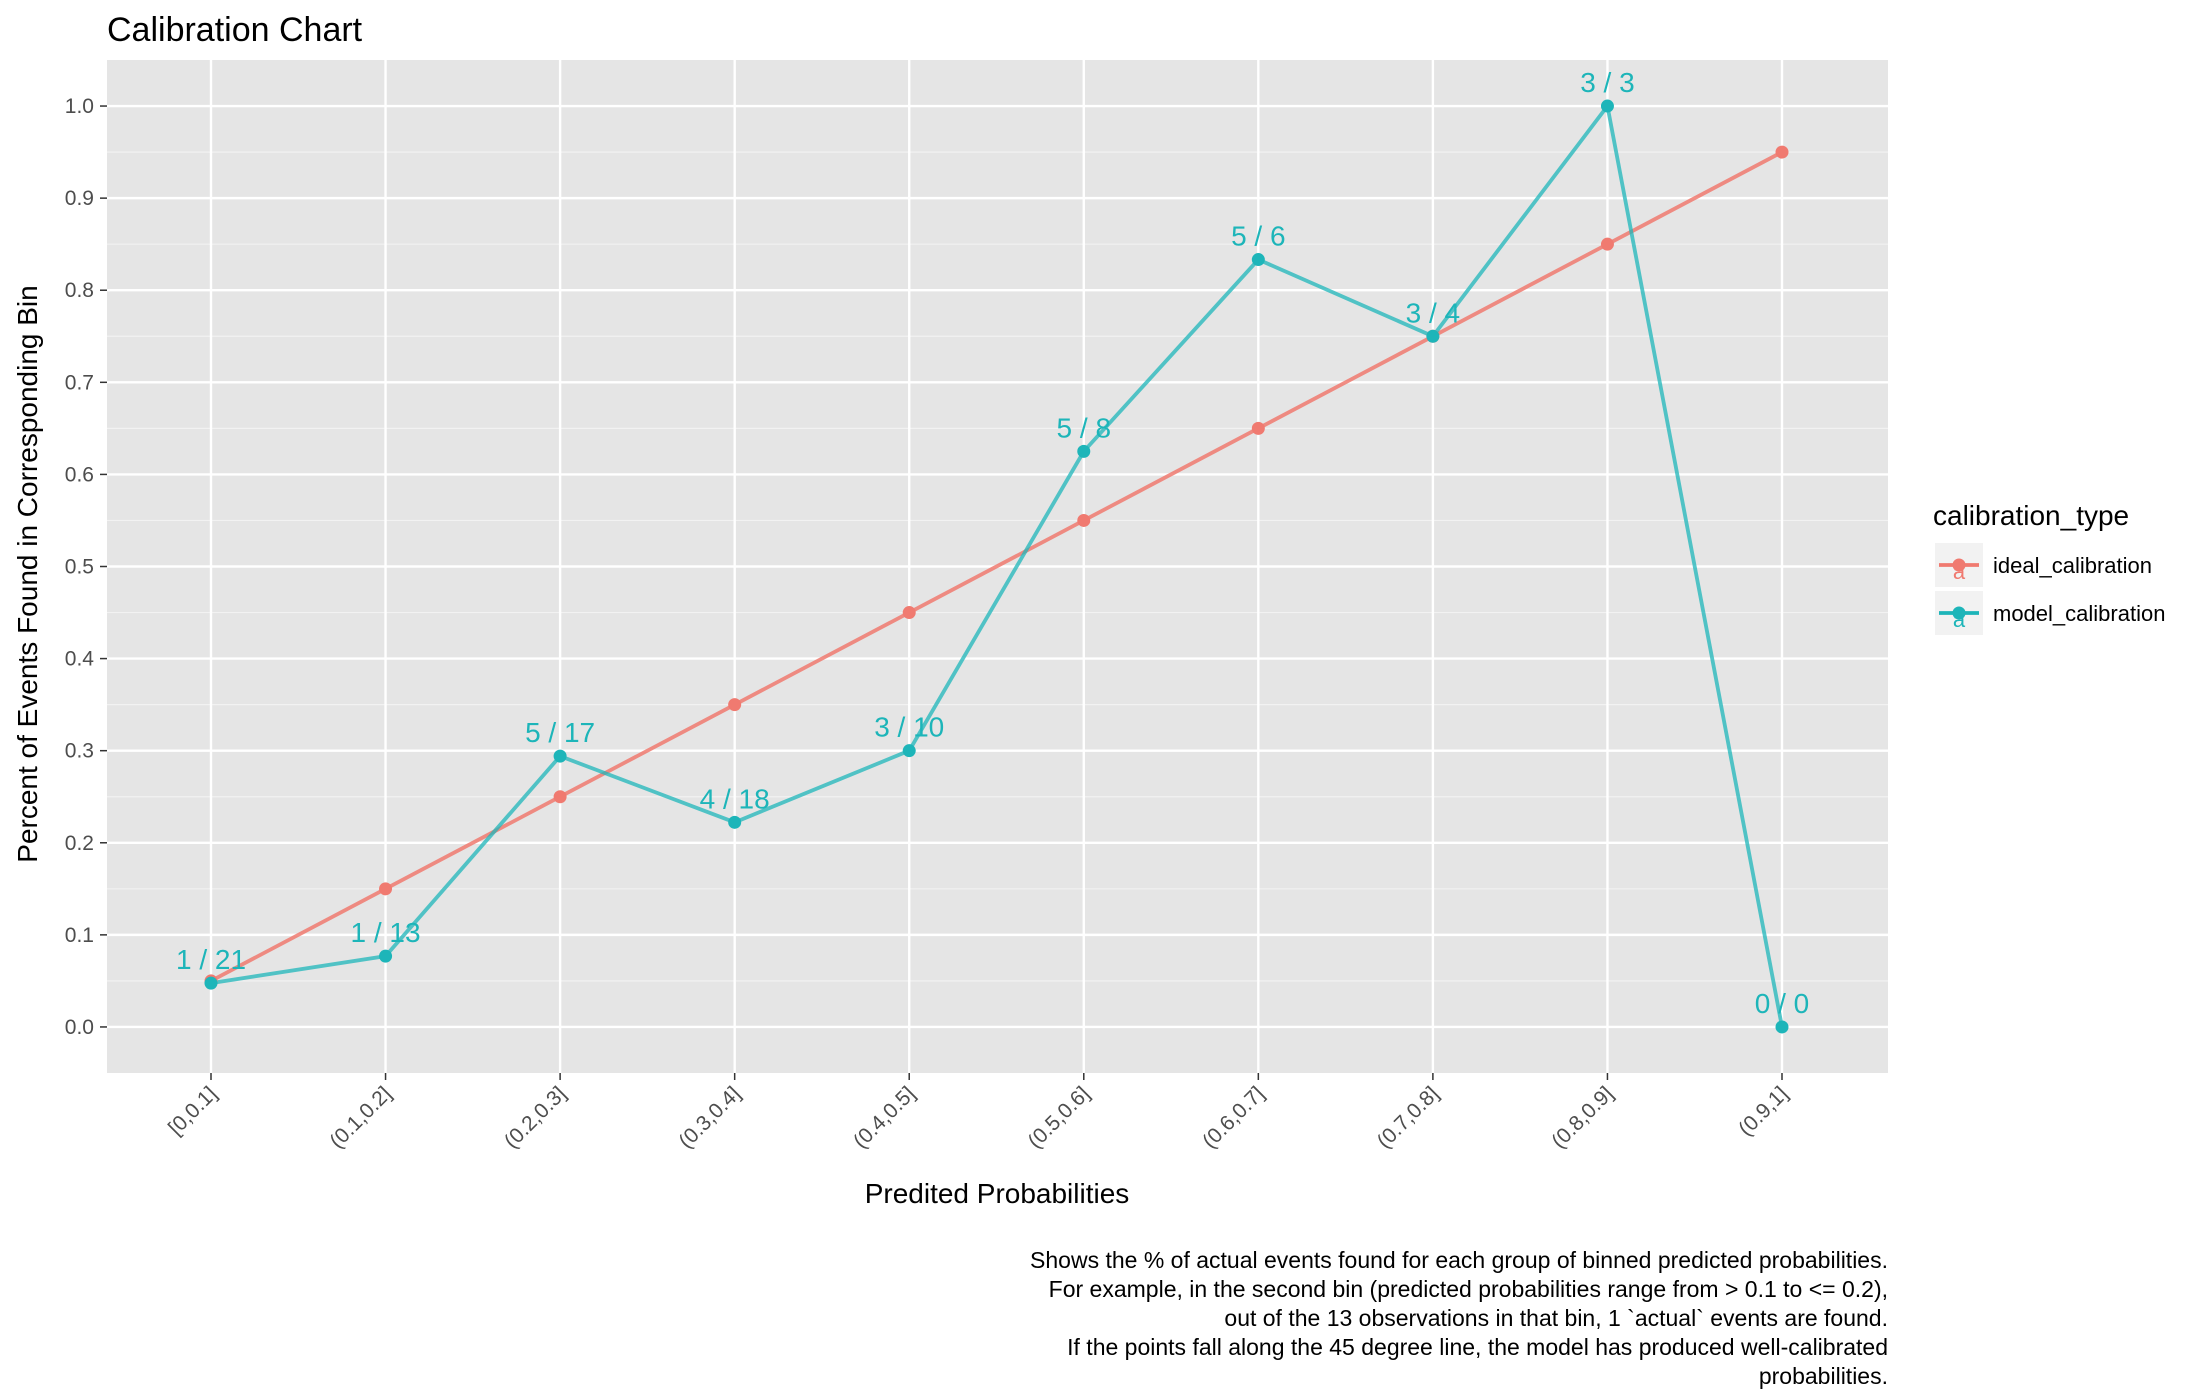  I want to click on x-tick-label: (0.4,0.5], so click(884, 1117).